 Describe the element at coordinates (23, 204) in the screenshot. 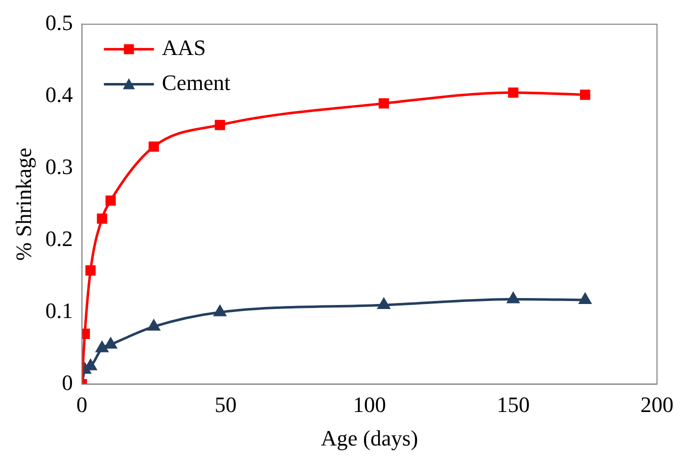

I see `y-axis-title: % Shrinkage` at that location.